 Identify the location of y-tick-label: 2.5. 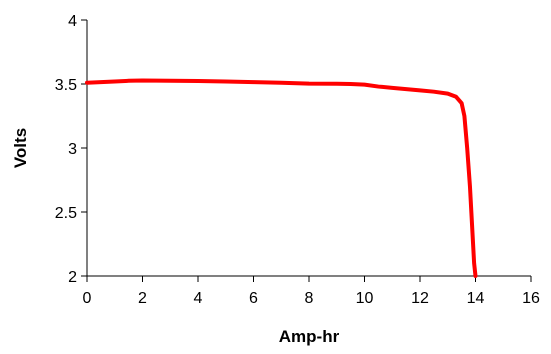
(66, 213).